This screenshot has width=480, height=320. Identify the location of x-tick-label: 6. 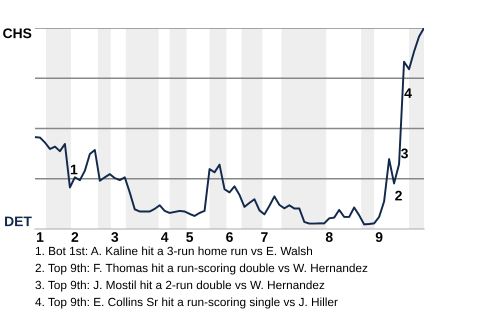
(229, 237).